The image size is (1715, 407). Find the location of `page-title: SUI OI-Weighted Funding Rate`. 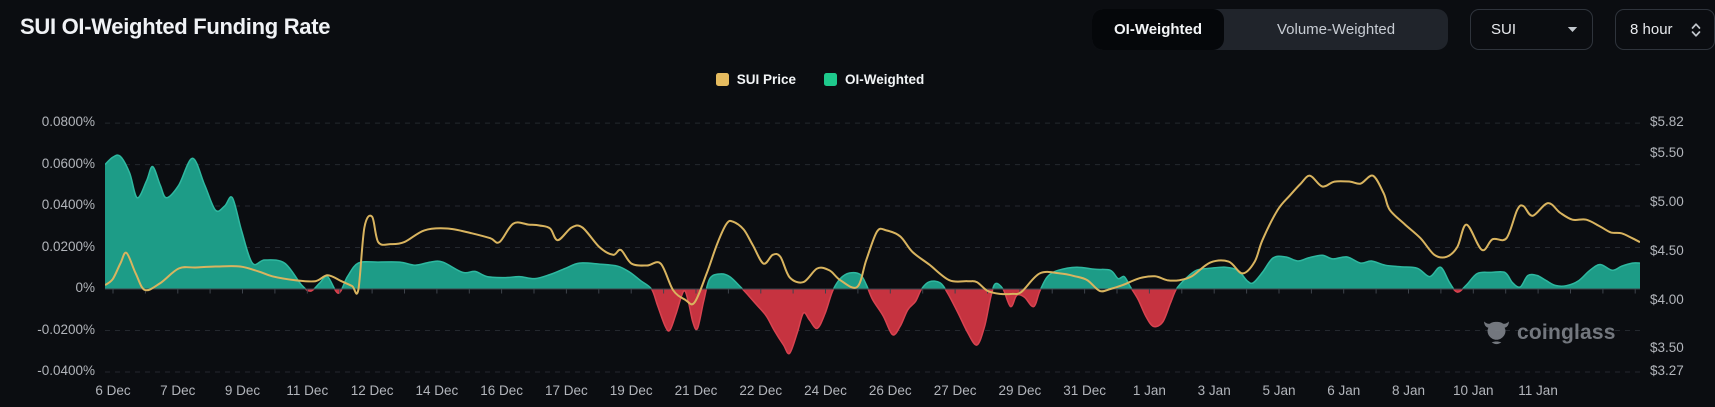

page-title: SUI OI-Weighted Funding Rate is located at coordinates (175, 26).